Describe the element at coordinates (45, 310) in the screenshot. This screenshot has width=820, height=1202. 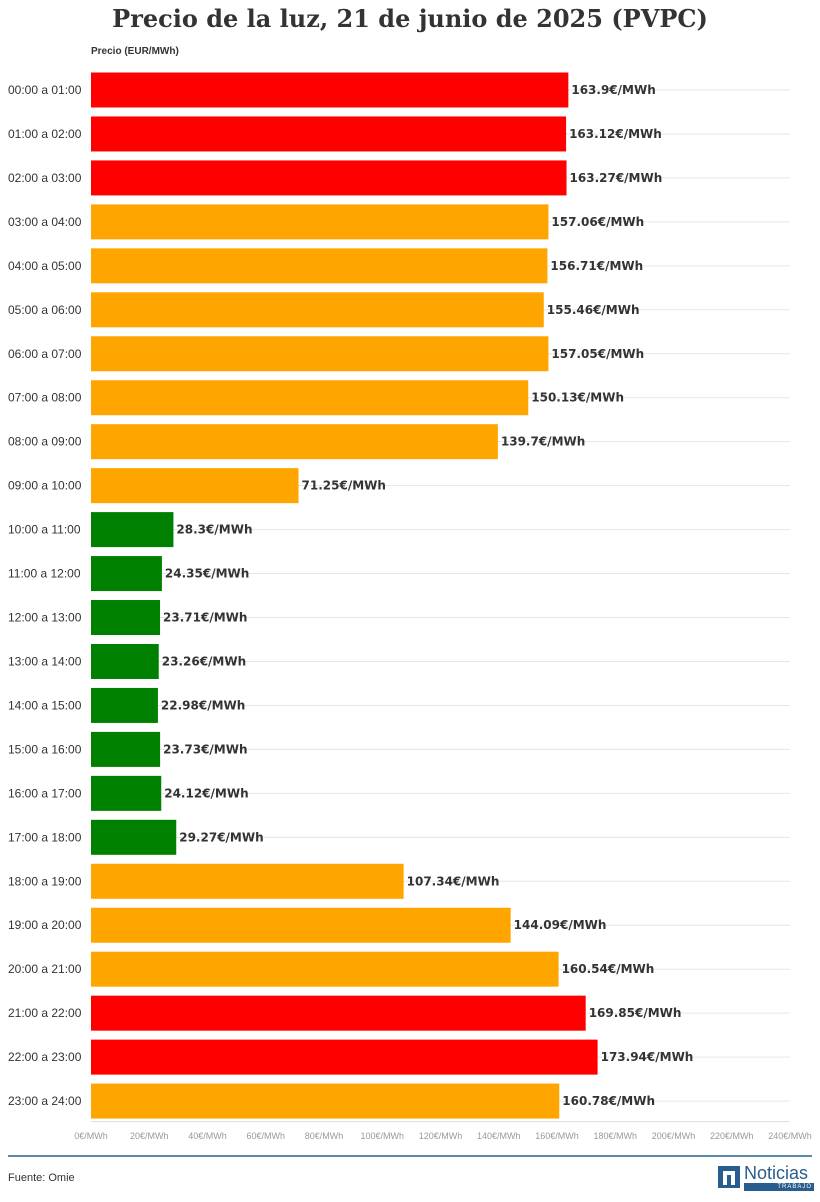
I see `category-label: 05:00 a 06:00` at that location.